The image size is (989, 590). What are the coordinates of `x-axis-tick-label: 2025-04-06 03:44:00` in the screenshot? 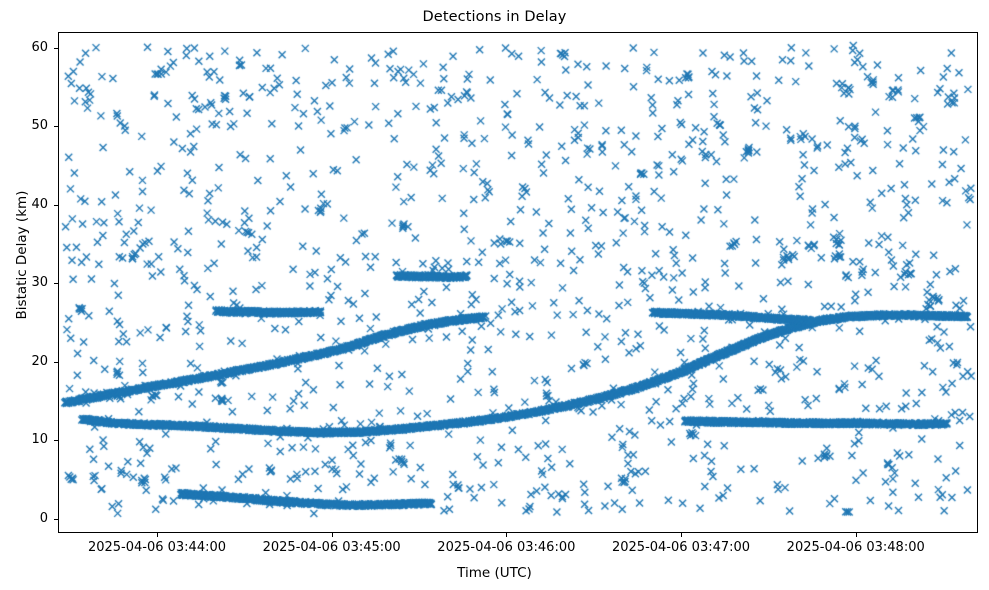 It's located at (157, 547).